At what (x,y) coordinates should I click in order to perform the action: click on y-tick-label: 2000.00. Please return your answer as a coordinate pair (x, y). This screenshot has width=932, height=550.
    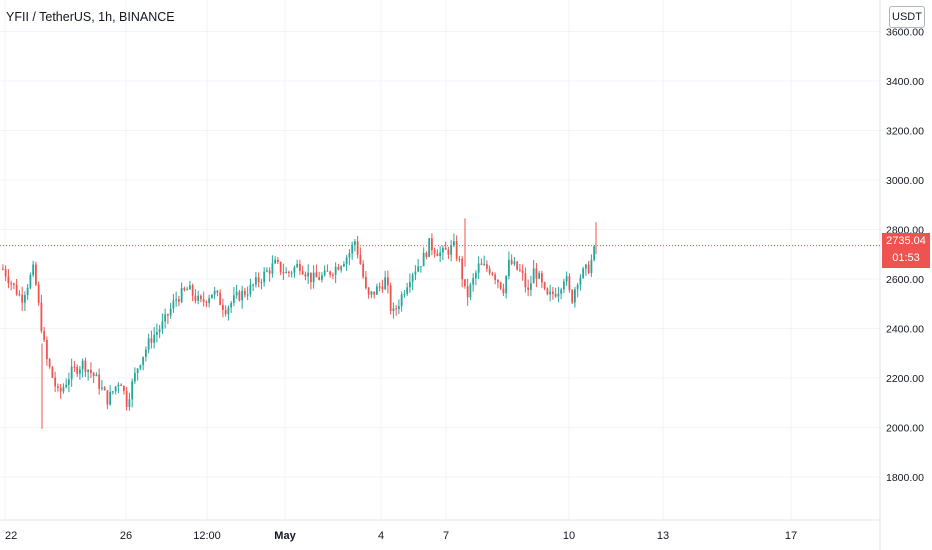
    Looking at the image, I should click on (905, 429).